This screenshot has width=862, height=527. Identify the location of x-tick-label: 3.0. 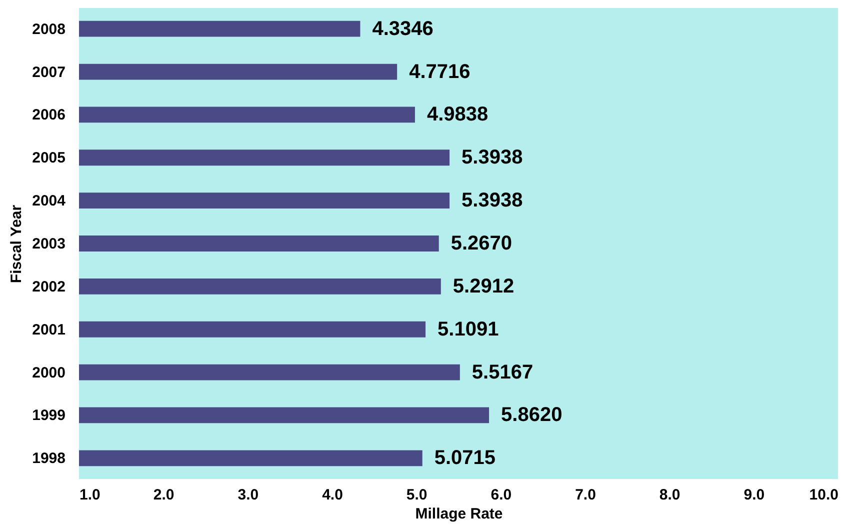
(248, 495).